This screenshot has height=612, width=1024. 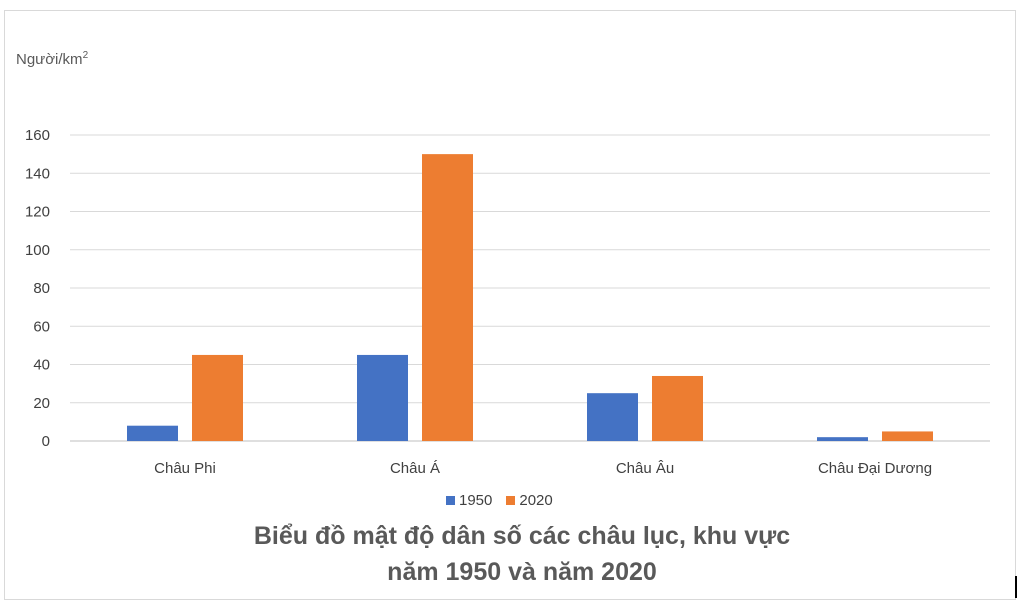 What do you see at coordinates (41, 288) in the screenshot?
I see `y-tick-label-80: 80` at bounding box center [41, 288].